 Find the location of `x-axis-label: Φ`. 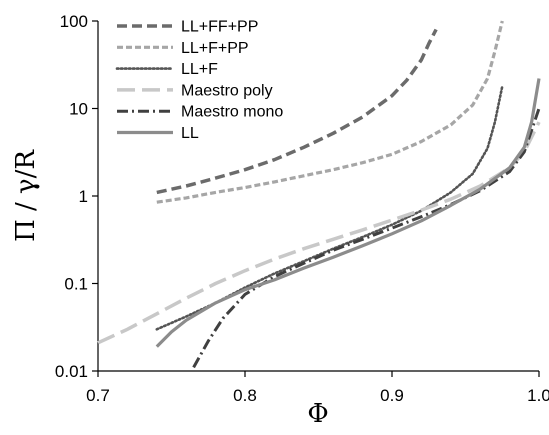

x-axis-label: Φ is located at coordinates (317, 414).